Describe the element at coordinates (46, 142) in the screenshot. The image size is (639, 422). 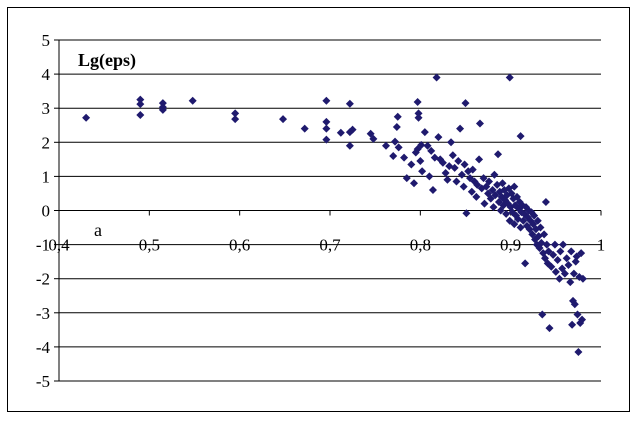
I see `y-tick-label: 2` at that location.